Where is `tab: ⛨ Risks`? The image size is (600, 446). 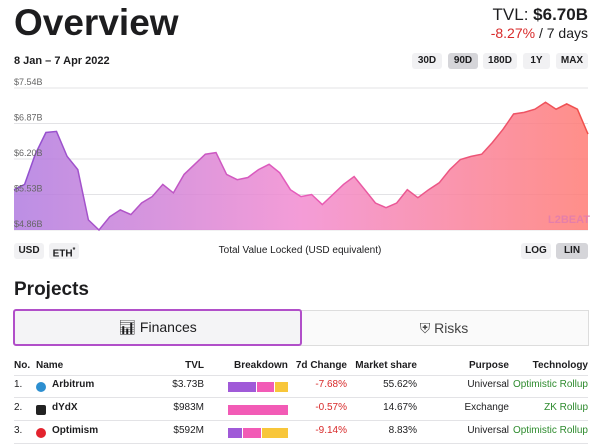
tab: ⛨ Risks is located at coordinates (444, 328).